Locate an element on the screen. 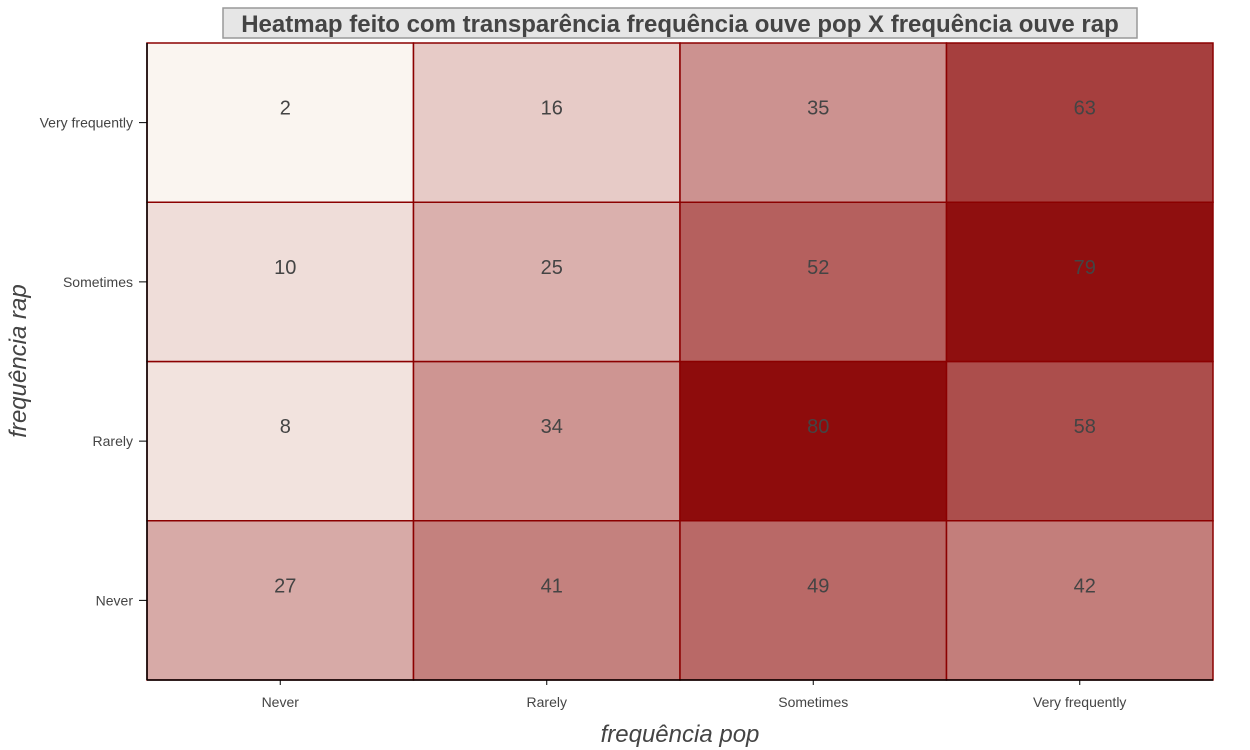 Image resolution: width=1250 pixels, height=750 pixels. heatmap-cell-value: 16 is located at coordinates (552, 109).